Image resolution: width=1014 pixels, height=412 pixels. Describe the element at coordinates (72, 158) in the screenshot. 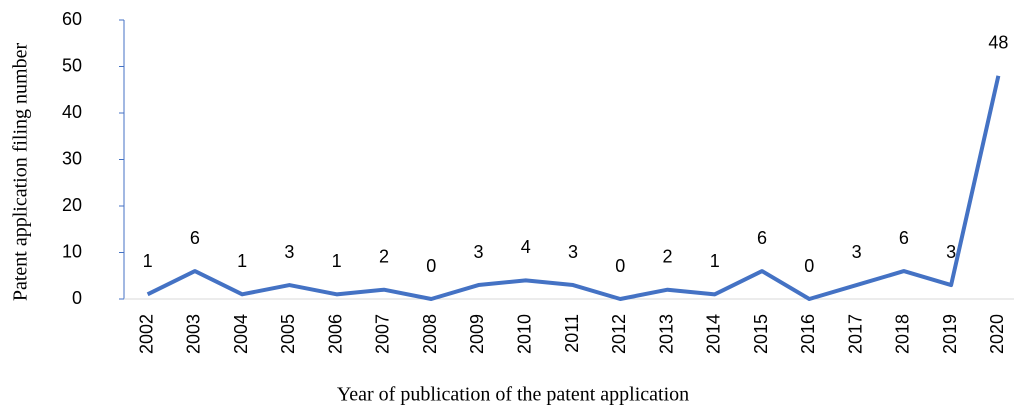

I see `y-tick-label: 30` at that location.